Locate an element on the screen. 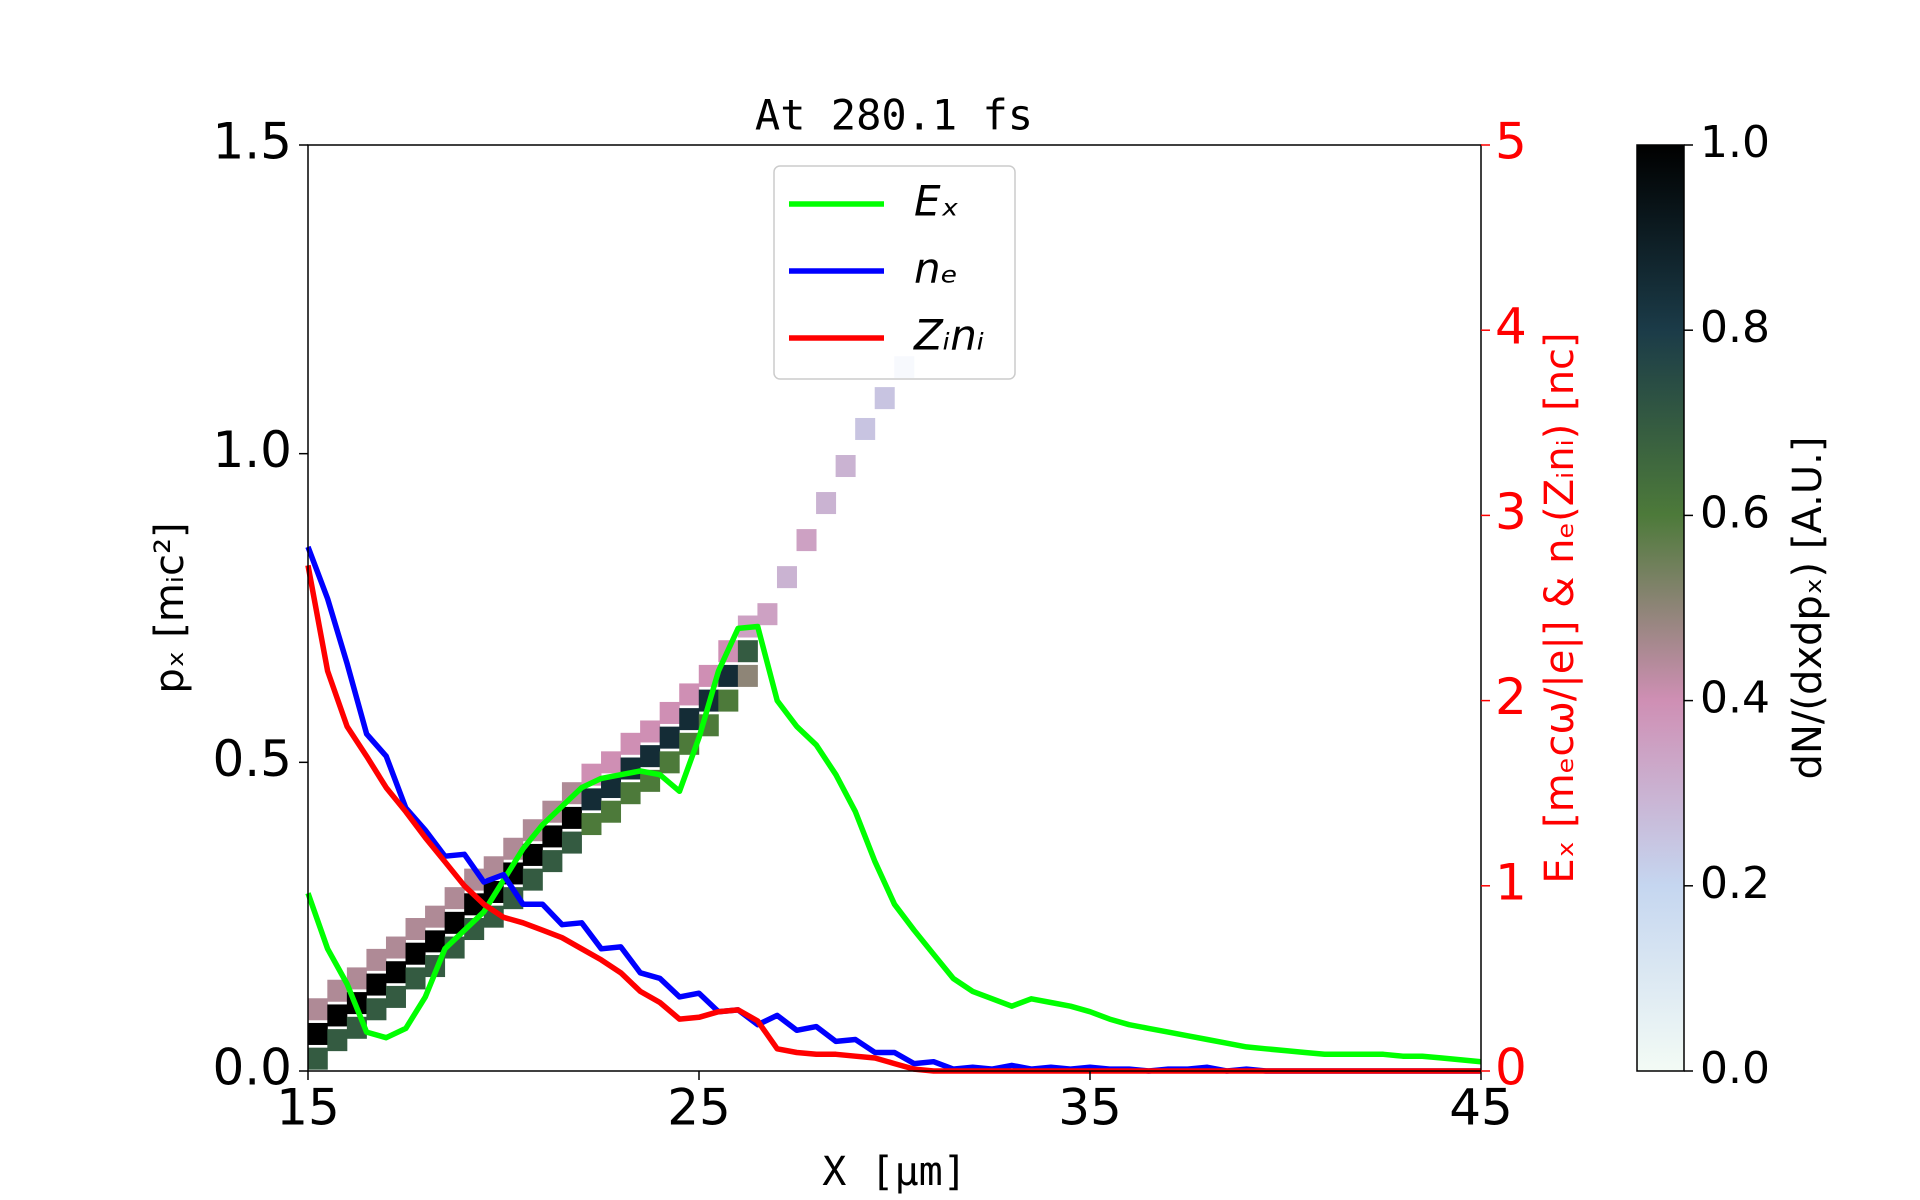 This screenshot has width=1920, height=1200. legend-box is located at coordinates (894, 272).